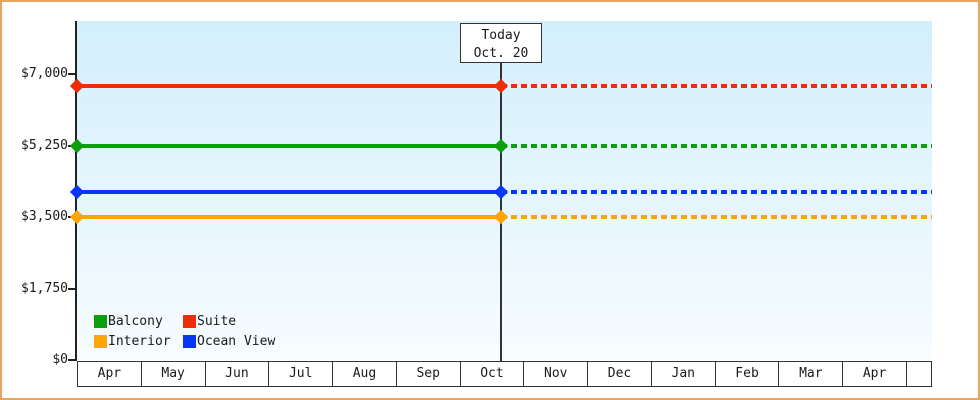 This screenshot has height=400, width=980. Describe the element at coordinates (501, 35) in the screenshot. I see `today-label: Today` at that location.